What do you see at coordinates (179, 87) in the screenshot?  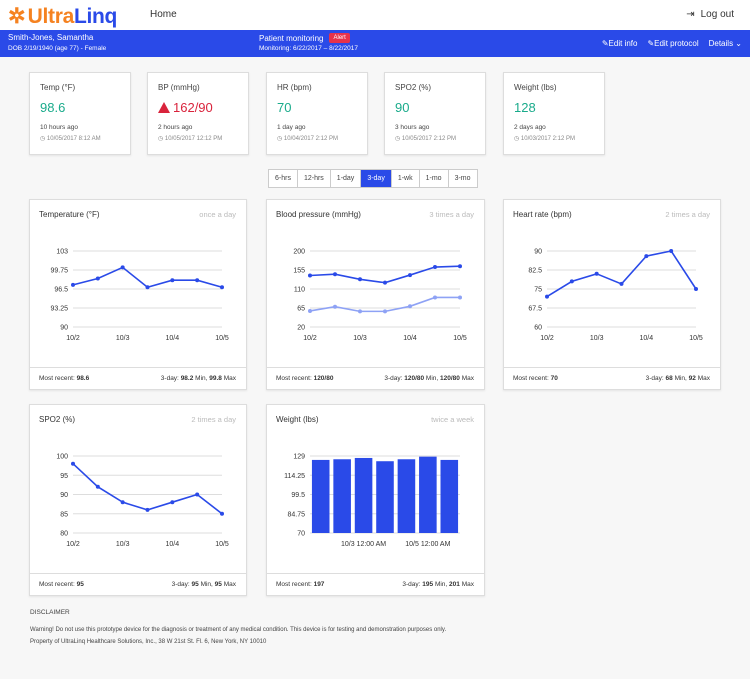 I see `vital-label: BP (mmHg)` at bounding box center [179, 87].